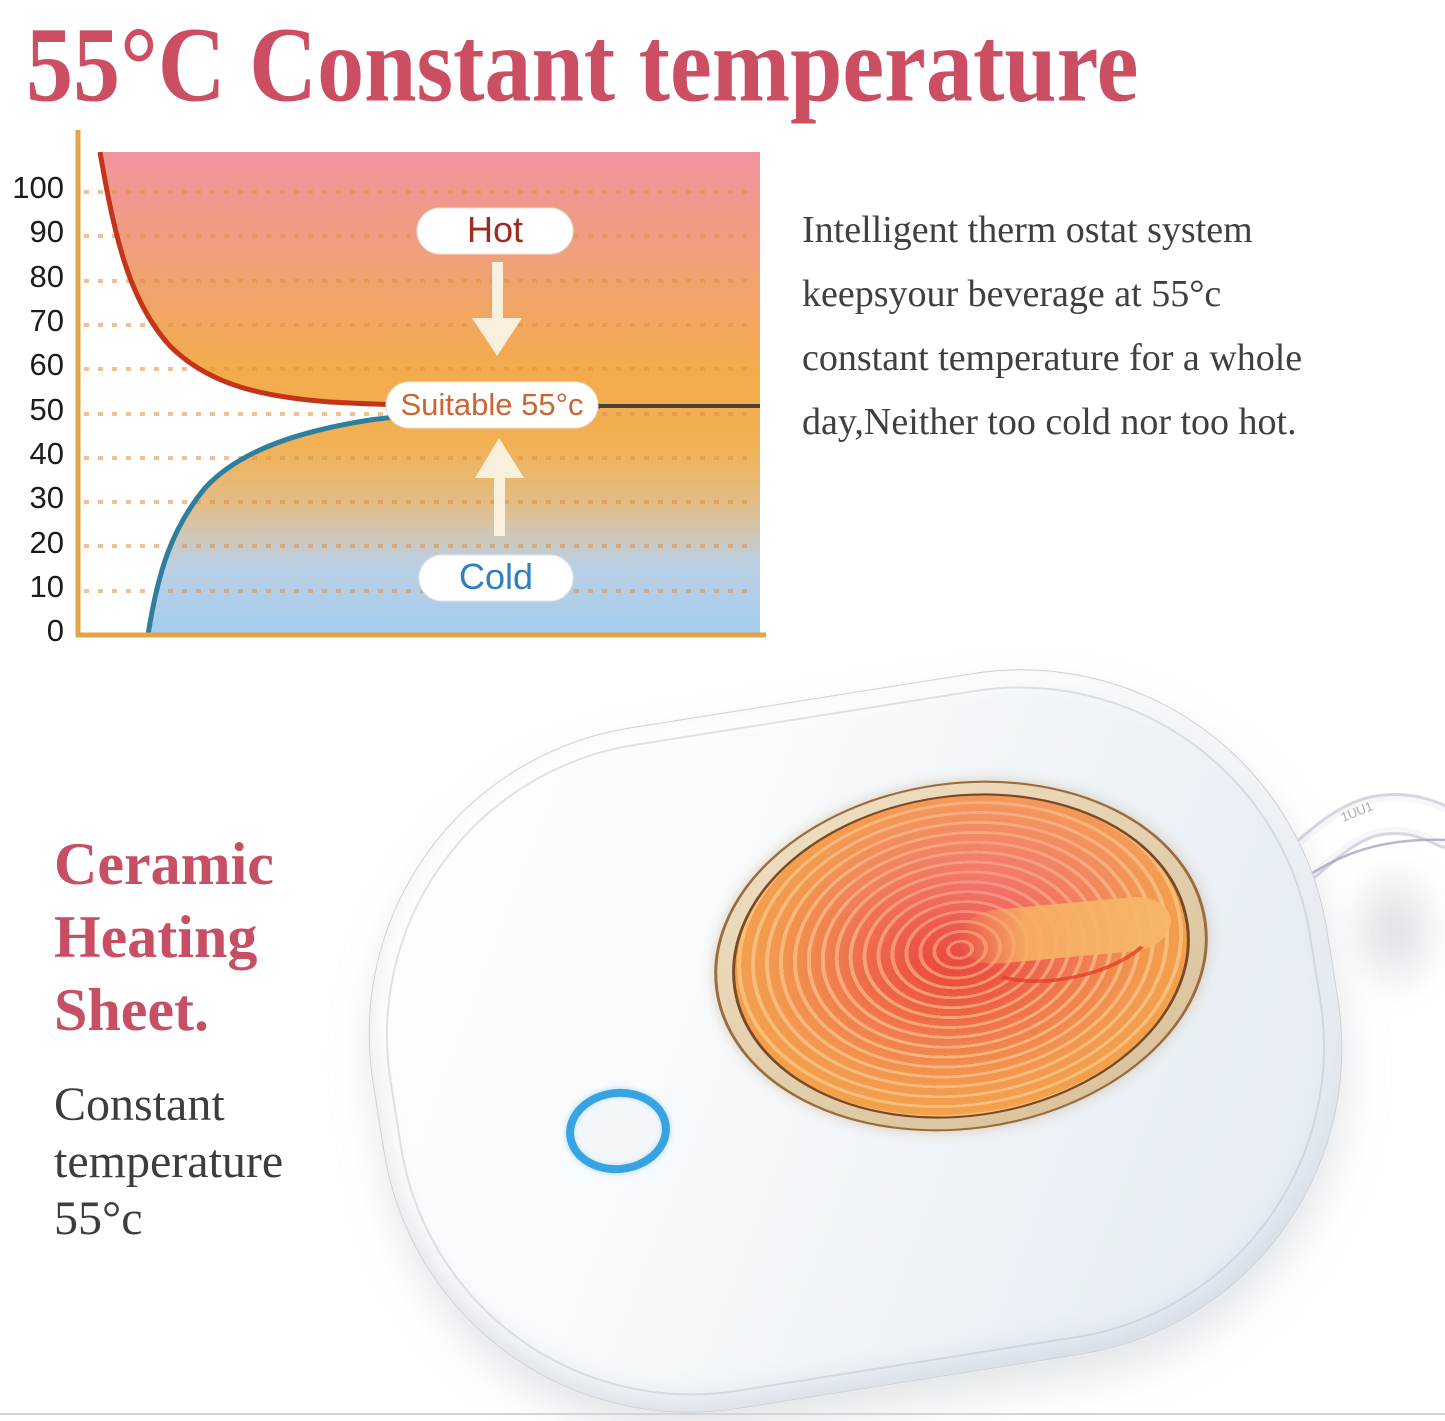 The width and height of the screenshot is (1445, 1421). I want to click on cable-shadow, so click(1392, 930).